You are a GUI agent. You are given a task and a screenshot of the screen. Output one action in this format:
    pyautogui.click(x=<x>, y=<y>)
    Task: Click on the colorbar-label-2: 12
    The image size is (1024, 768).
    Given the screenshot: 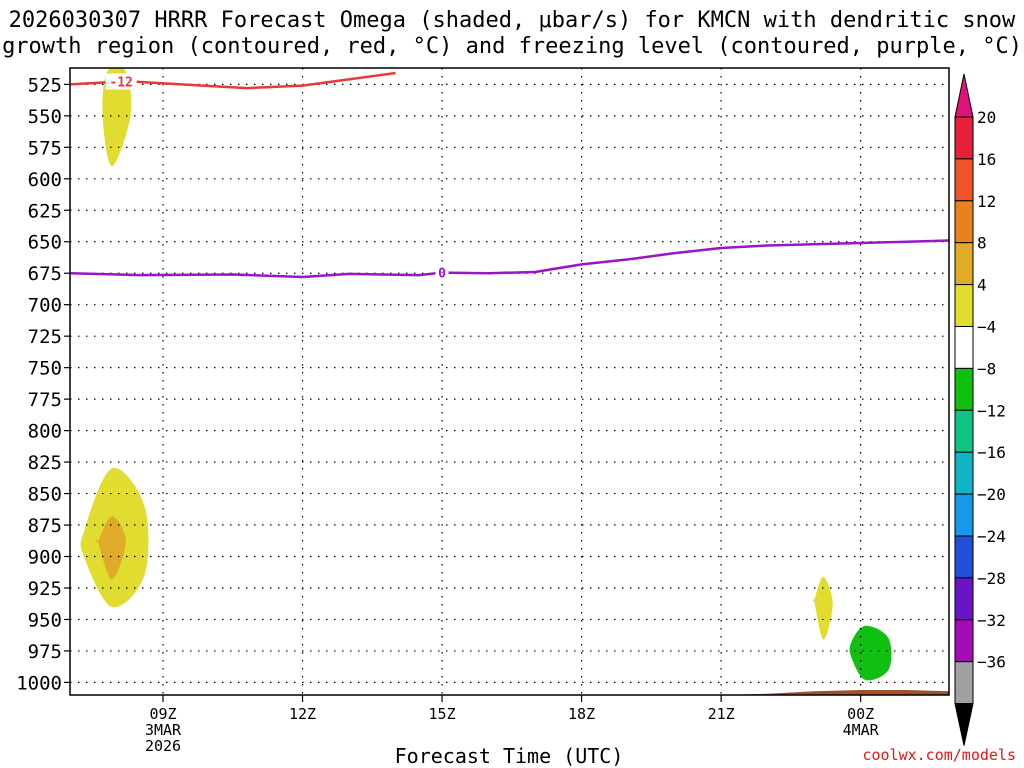 What is the action you would take?
    pyautogui.click(x=986, y=201)
    